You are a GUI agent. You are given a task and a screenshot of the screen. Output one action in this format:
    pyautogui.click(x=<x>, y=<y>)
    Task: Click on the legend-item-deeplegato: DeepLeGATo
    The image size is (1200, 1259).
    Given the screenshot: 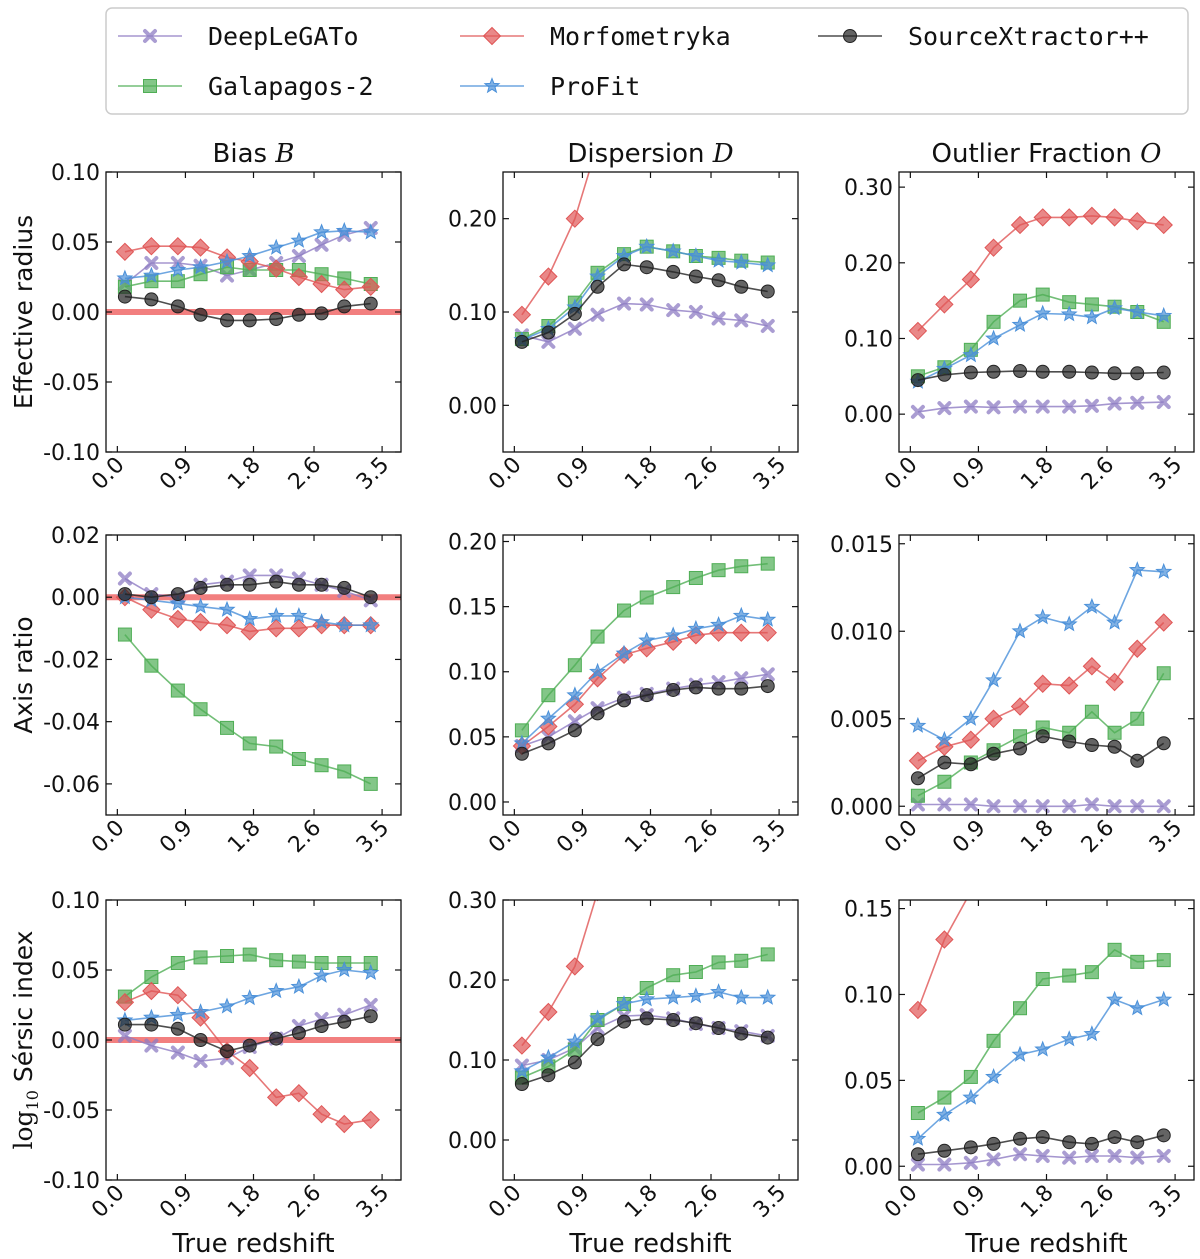 What is the action you would take?
    pyautogui.click(x=238, y=36)
    